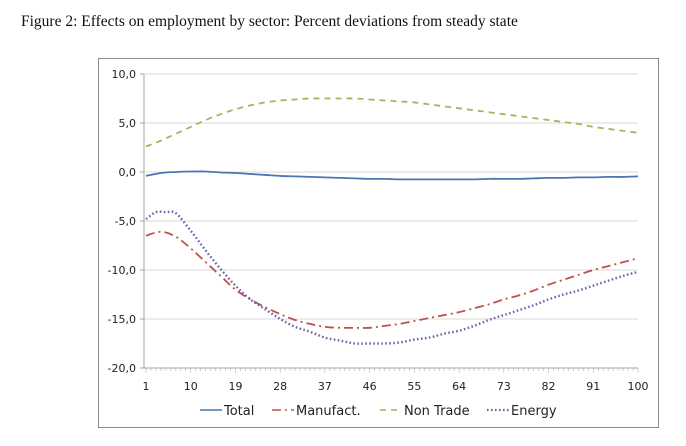 This screenshot has height=446, width=686. I want to click on y-tick-label: -5,0, so click(125, 221).